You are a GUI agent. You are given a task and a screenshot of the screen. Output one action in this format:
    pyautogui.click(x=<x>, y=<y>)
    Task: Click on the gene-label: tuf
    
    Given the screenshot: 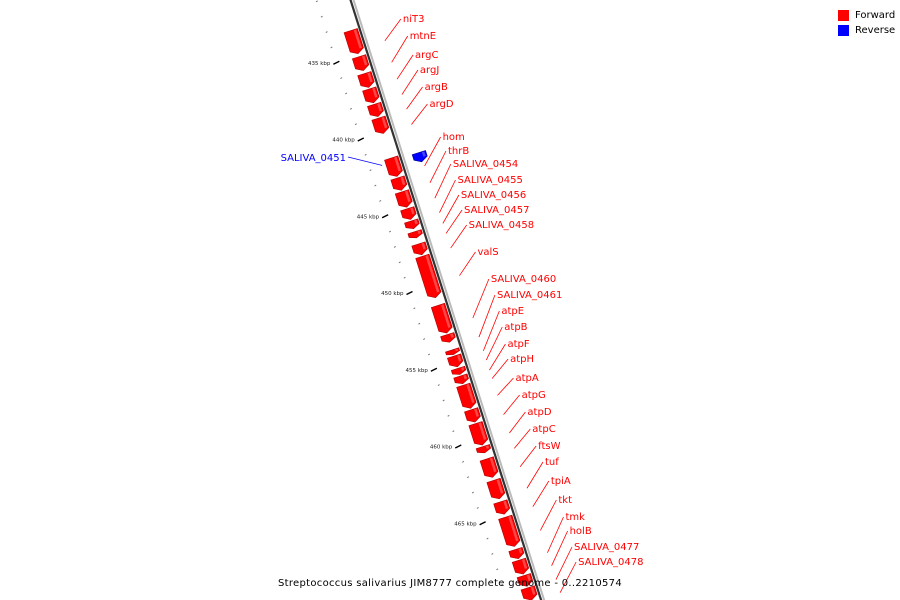 What is the action you would take?
    pyautogui.click(x=552, y=462)
    